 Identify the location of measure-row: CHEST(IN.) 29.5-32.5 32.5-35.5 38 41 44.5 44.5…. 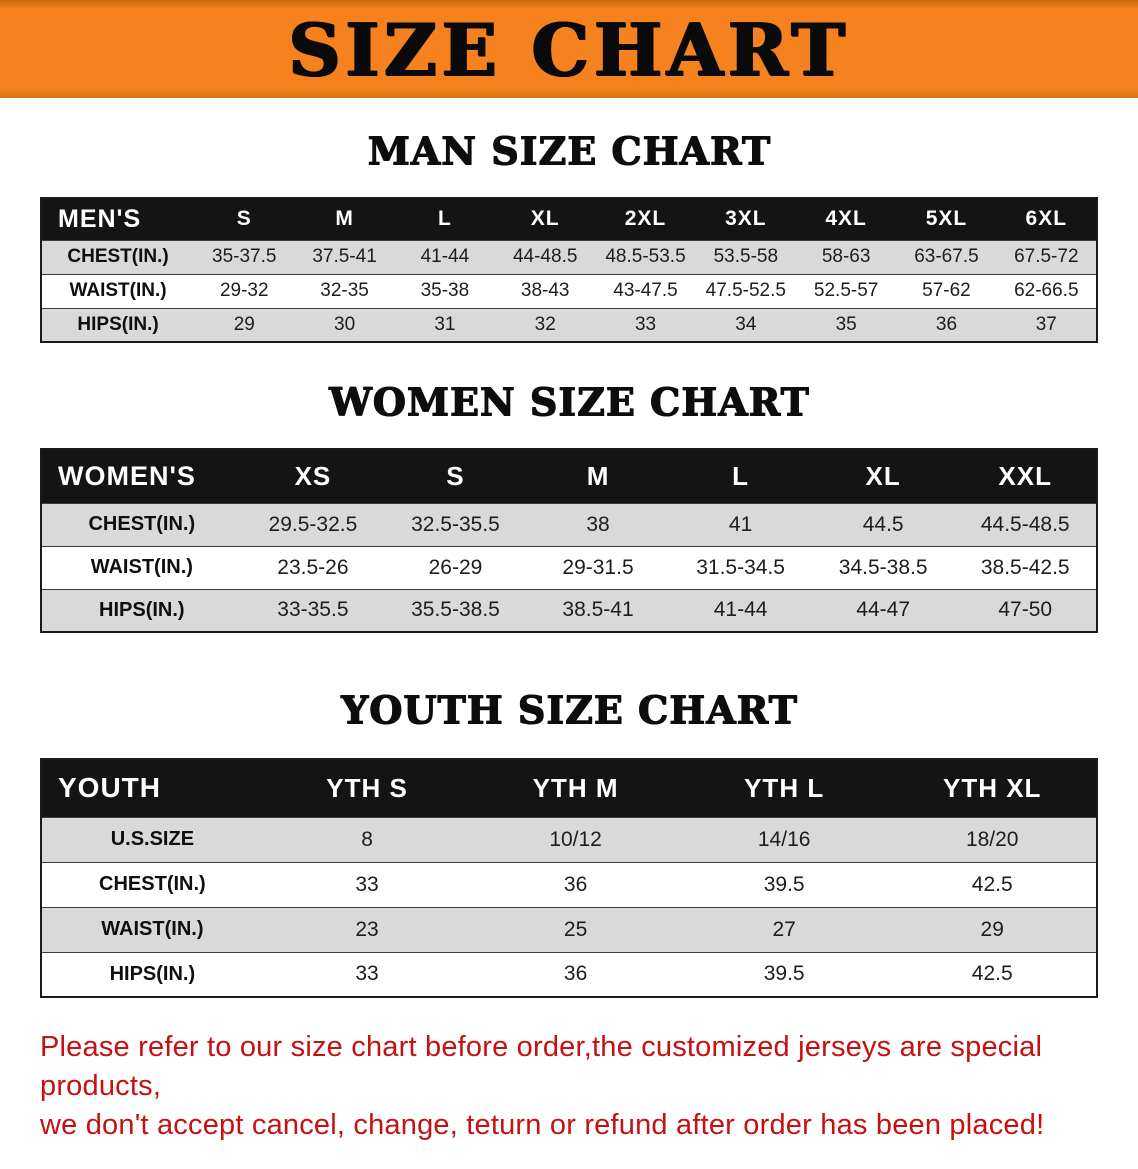
(569, 524).